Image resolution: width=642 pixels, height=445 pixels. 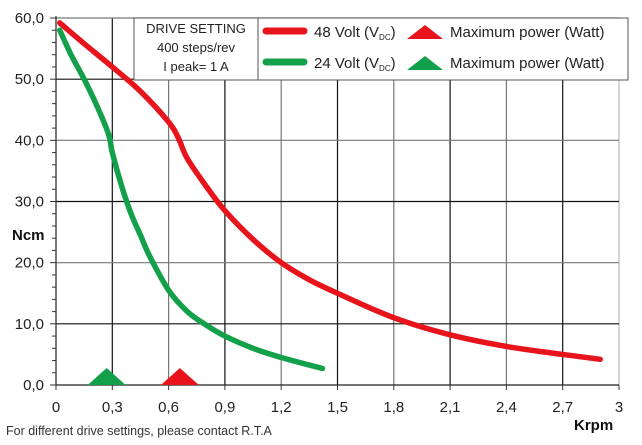 What do you see at coordinates (355, 64) in the screenshot?
I see `legend-label-24v: 24 Volt (VDC)` at bounding box center [355, 64].